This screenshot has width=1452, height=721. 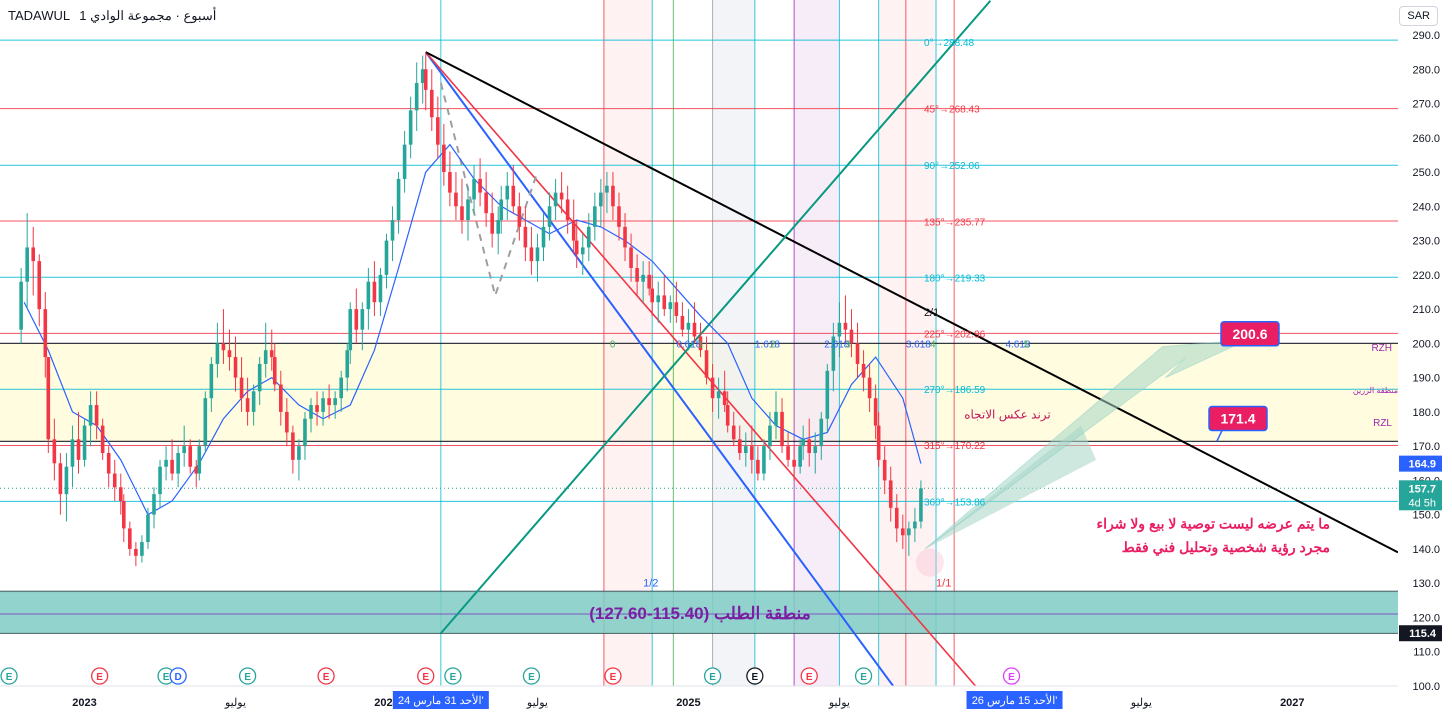 I want to click on rzh-label: RZH, so click(x=1381, y=348).